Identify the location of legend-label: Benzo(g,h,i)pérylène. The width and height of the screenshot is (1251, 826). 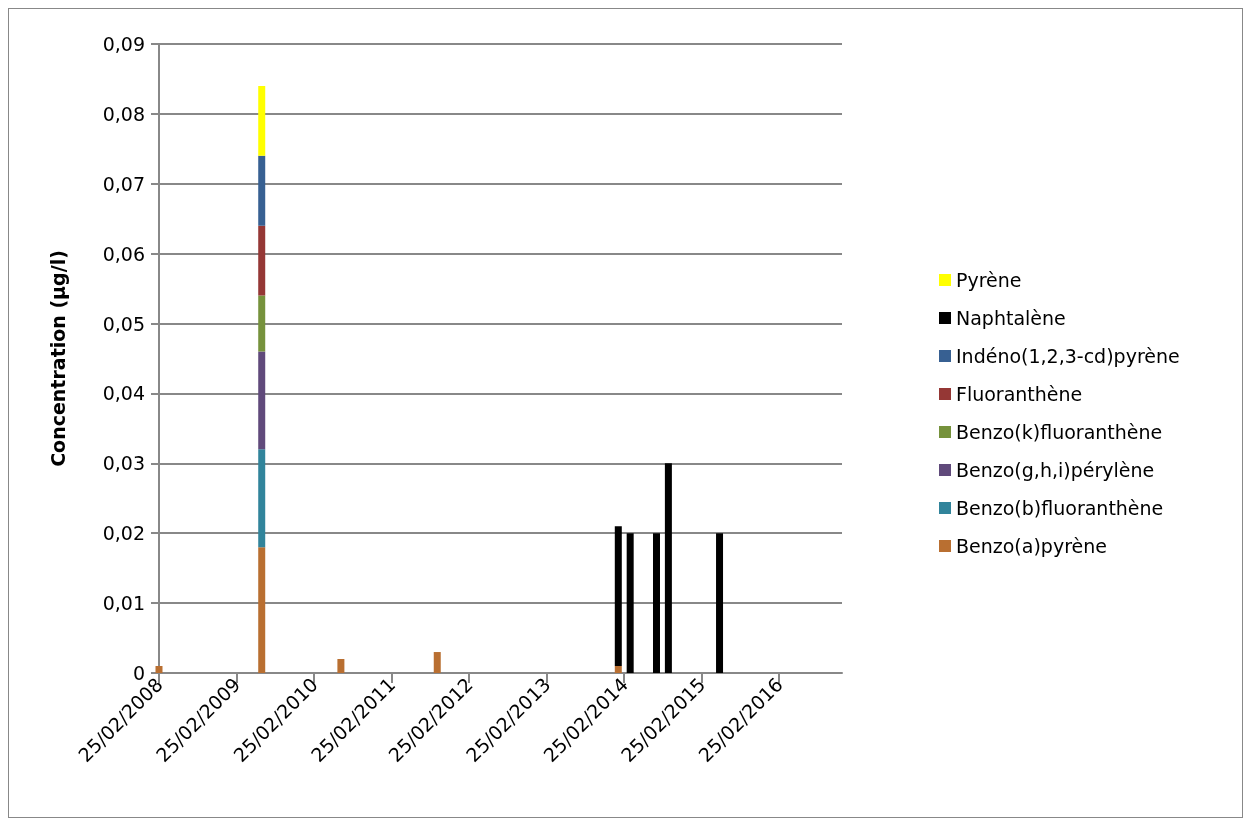
(1055, 470).